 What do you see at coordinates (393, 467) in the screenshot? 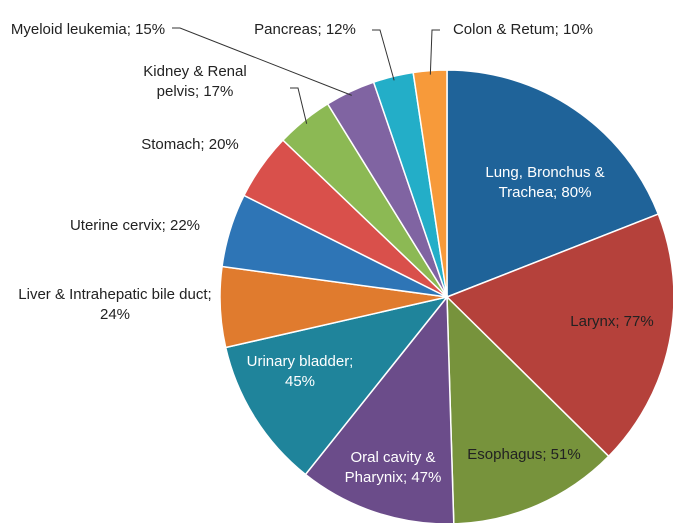
I see `data-label: Oral cavity & Pharynix; 47%` at bounding box center [393, 467].